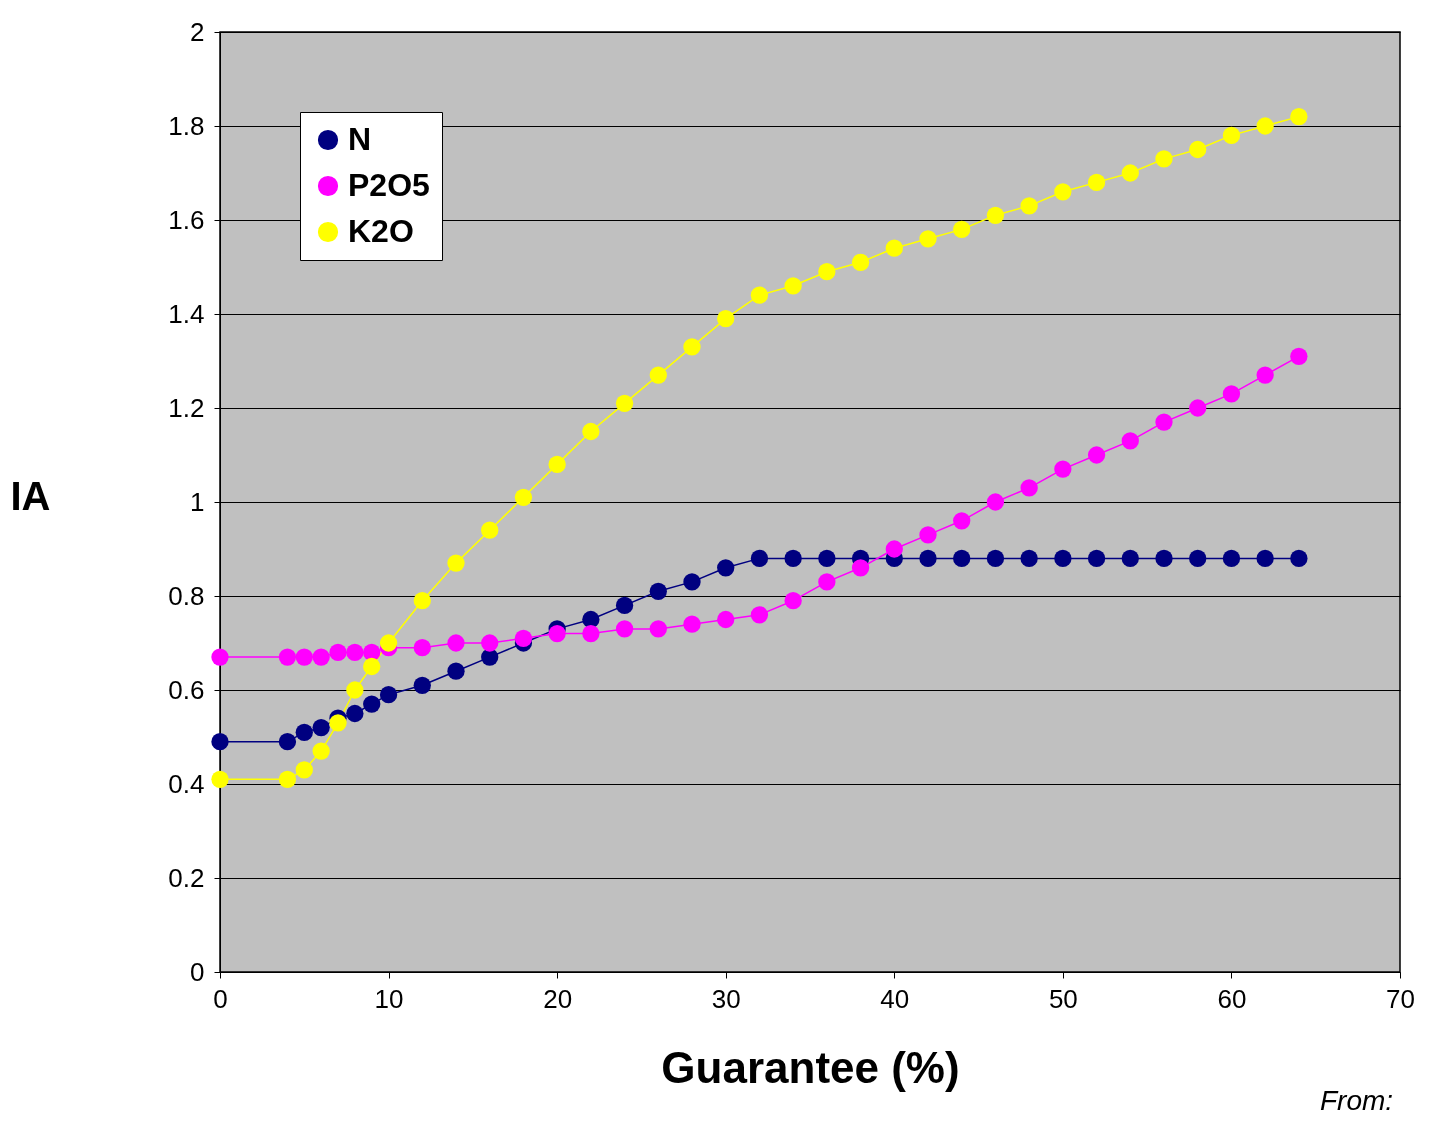 The width and height of the screenshot is (1445, 1134). What do you see at coordinates (558, 998) in the screenshot?
I see `x-tick-label: 20` at bounding box center [558, 998].